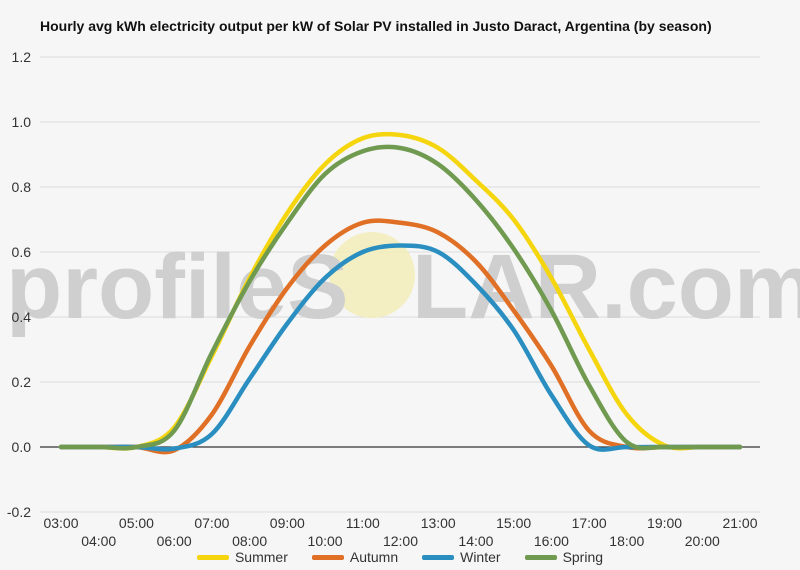 Image resolution: width=800 pixels, height=570 pixels. What do you see at coordinates (22, 187) in the screenshot?
I see `y-tick-label: 0.8` at bounding box center [22, 187].